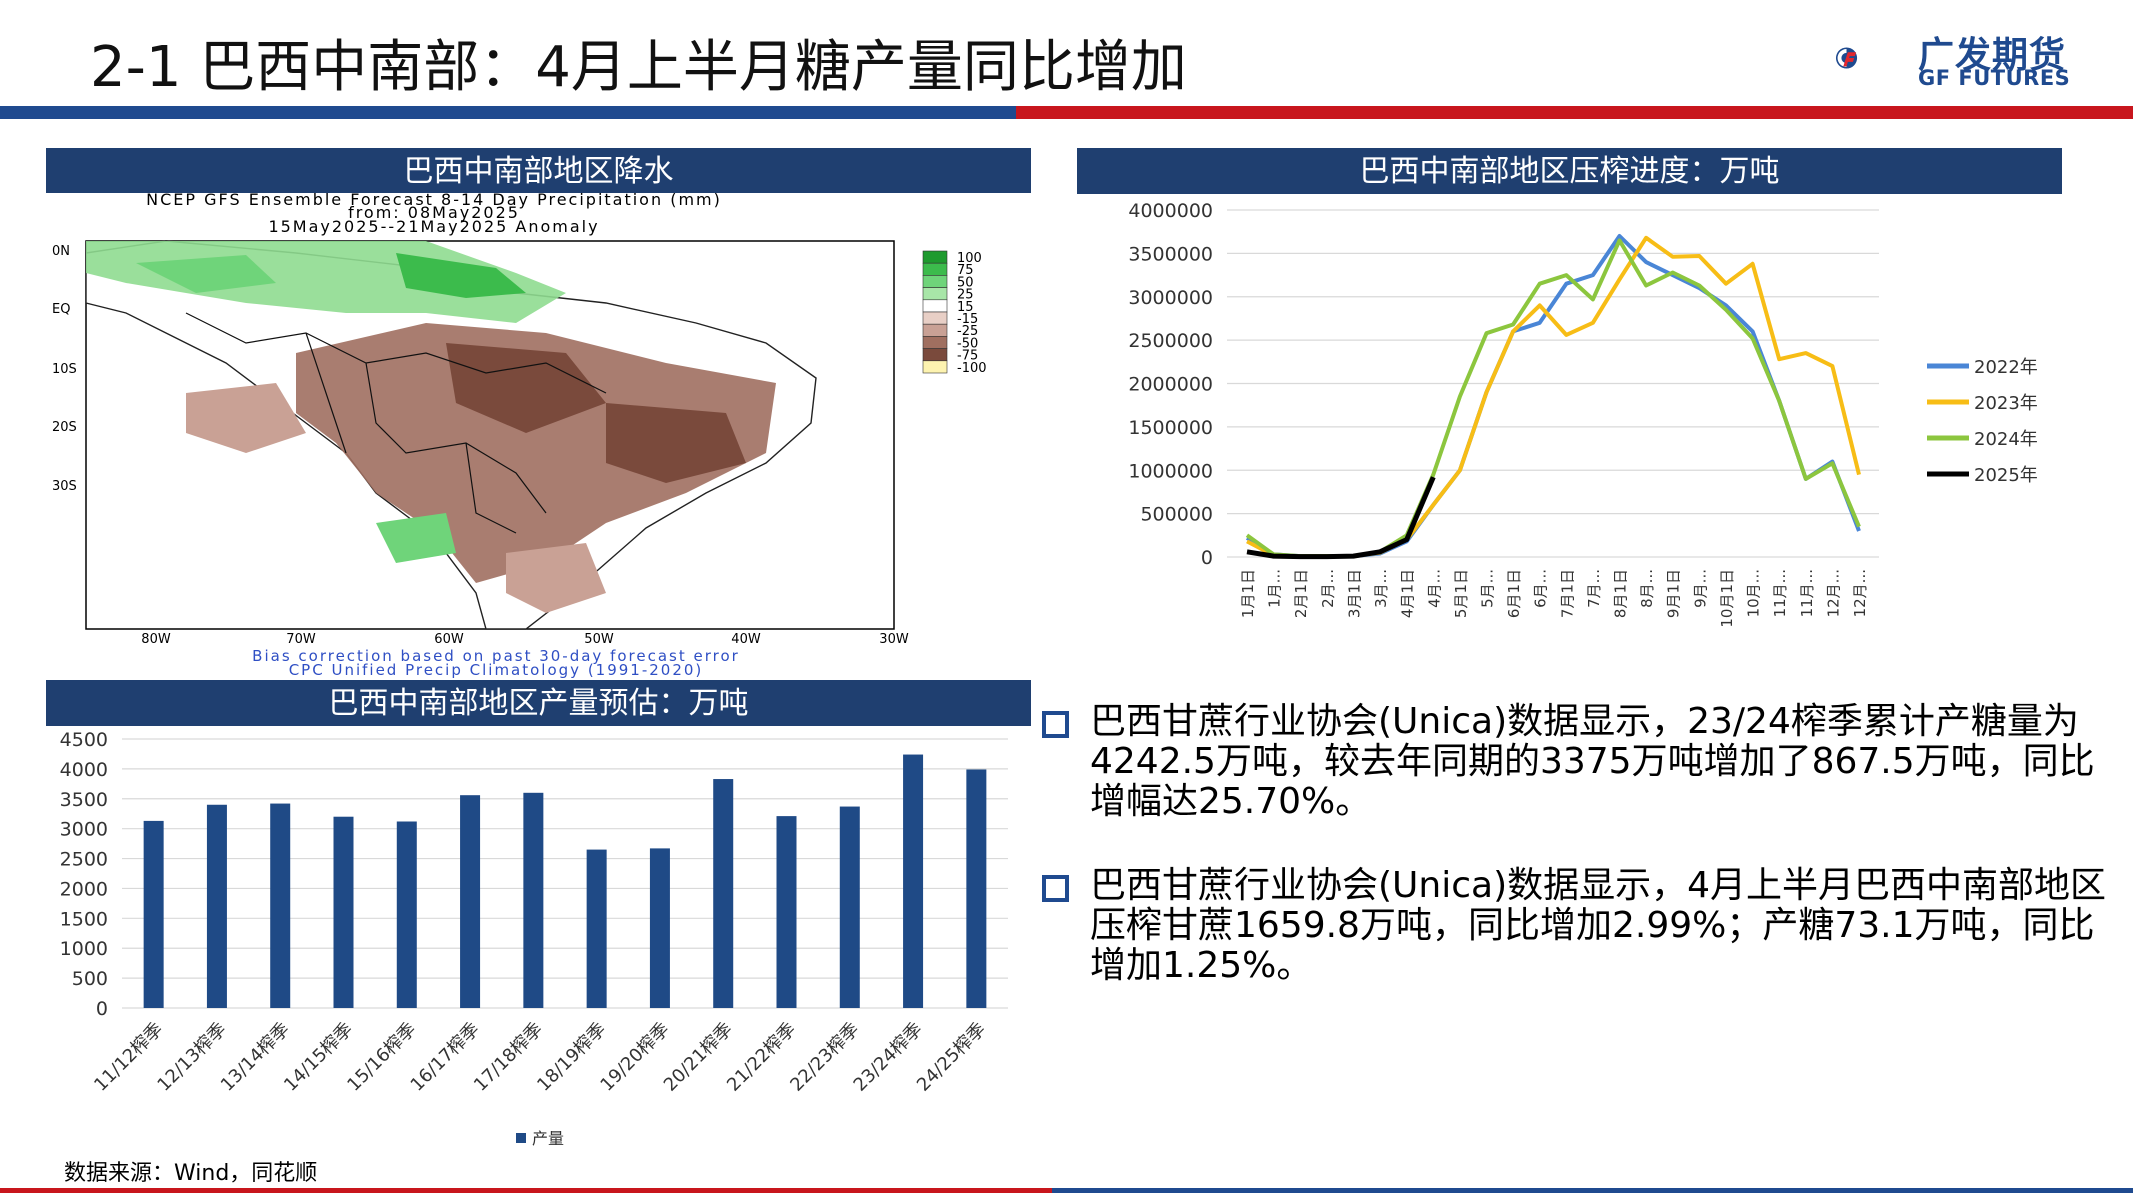 Image resolution: width=2133 pixels, height=1200 pixels. What do you see at coordinates (1170, 471) in the screenshot?
I see `y-tick-label: 1000000` at bounding box center [1170, 471].